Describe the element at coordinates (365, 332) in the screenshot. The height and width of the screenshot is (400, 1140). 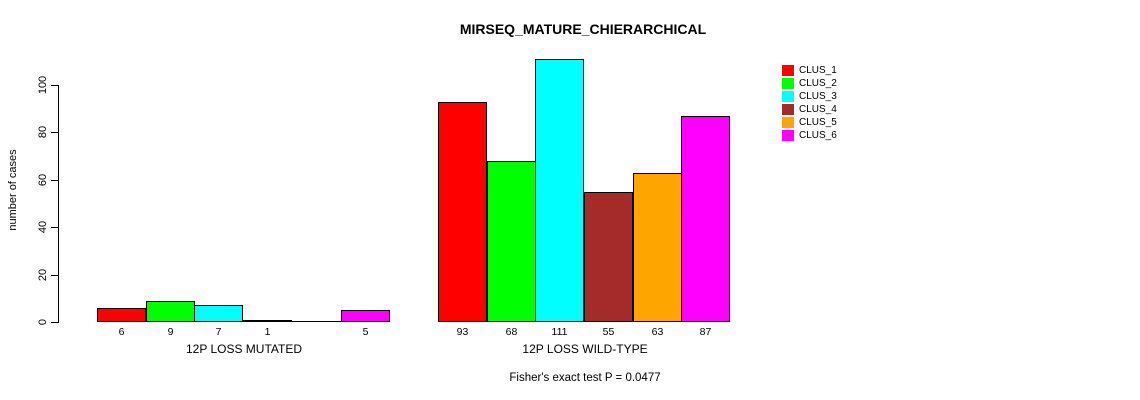
I see `bar-value-label: 5` at that location.